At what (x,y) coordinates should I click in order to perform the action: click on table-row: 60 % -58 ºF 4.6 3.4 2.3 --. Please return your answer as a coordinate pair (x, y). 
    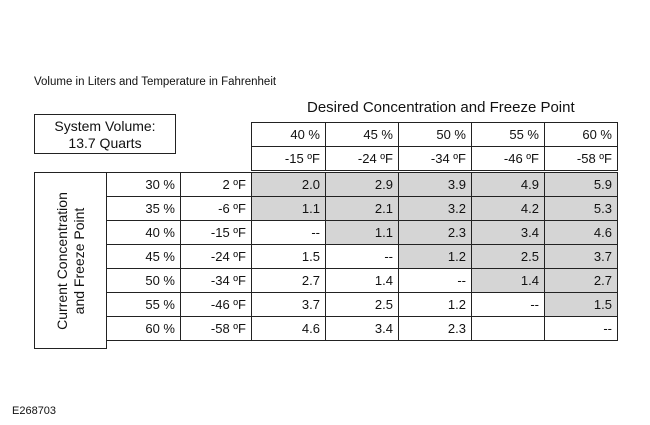
    Looking at the image, I should click on (362, 328).